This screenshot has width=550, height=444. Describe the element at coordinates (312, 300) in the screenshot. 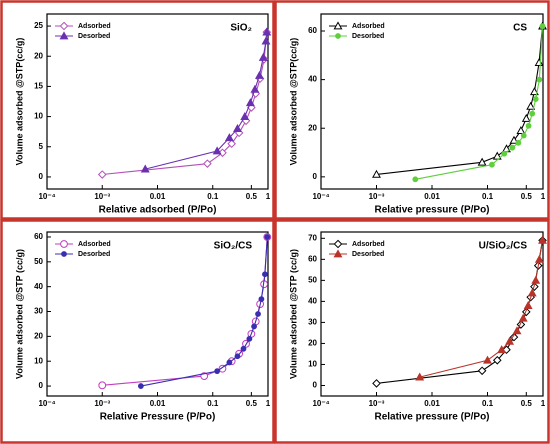

I see `y-tick-label: 40` at that location.